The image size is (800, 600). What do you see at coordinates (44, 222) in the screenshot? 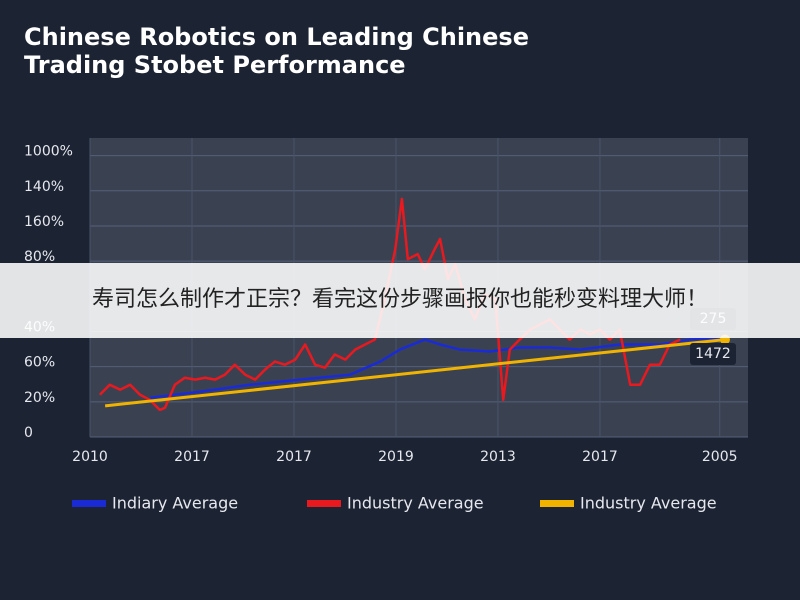
I see `y-tick-label: 160%` at bounding box center [44, 222].